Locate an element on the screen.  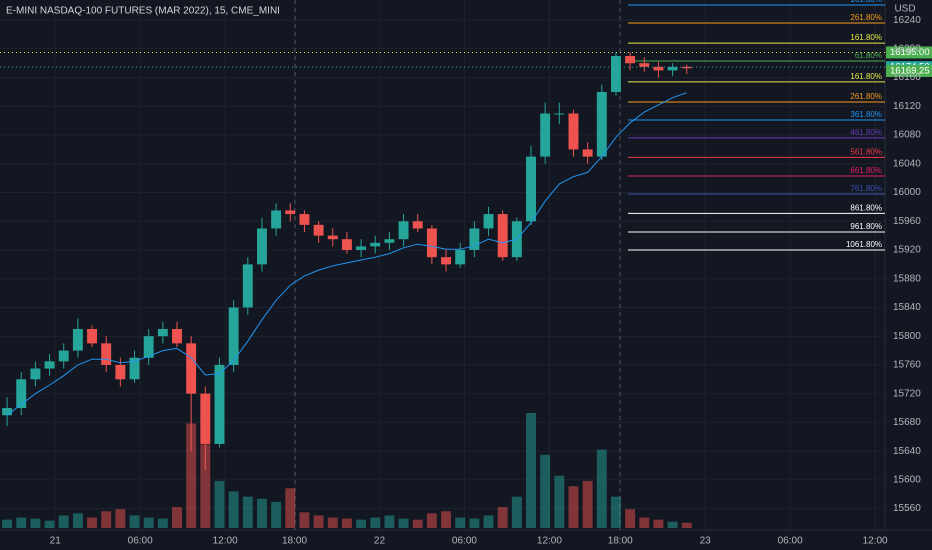
y-tick-label: 15840 is located at coordinates (907, 307).